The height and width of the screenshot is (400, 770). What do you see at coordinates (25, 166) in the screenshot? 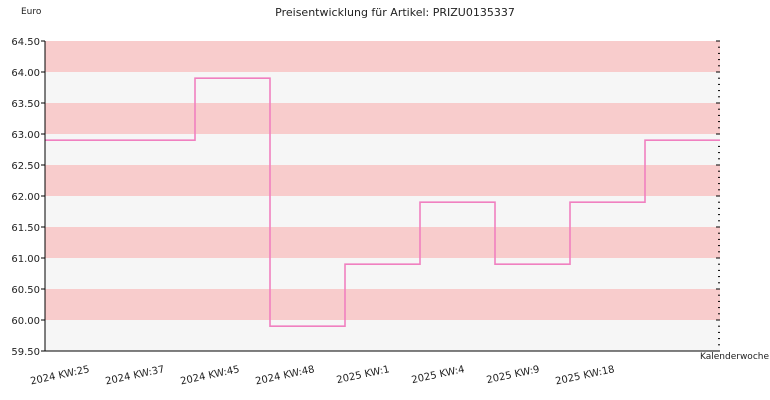
I see `y-tick-label: 62.50` at bounding box center [25, 166].